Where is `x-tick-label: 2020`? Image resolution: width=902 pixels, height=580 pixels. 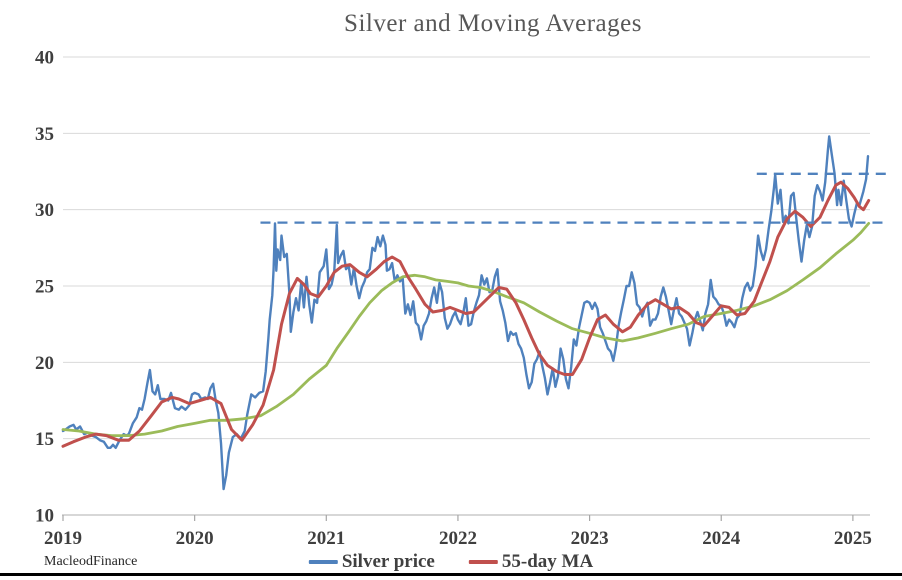
x-tick-label: 2020 is located at coordinates (195, 538).